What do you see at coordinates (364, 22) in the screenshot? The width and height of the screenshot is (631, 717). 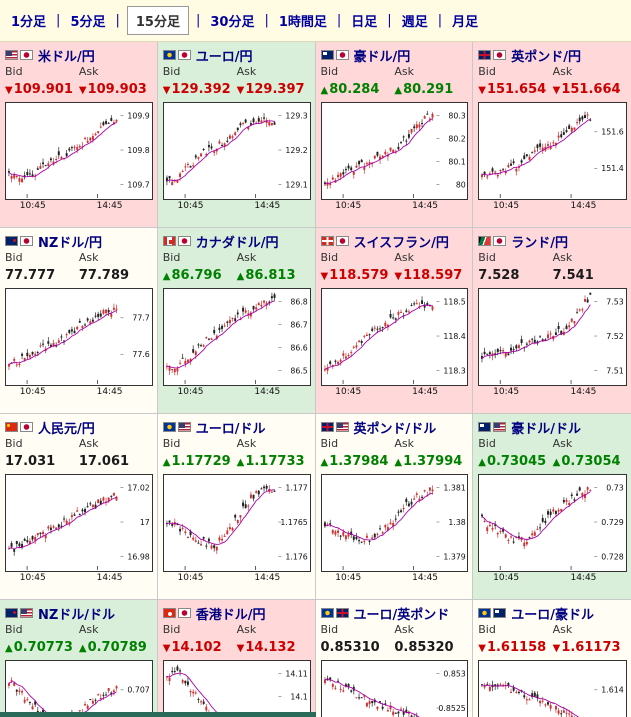 I see `timeframe-tab: 日足` at bounding box center [364, 22].